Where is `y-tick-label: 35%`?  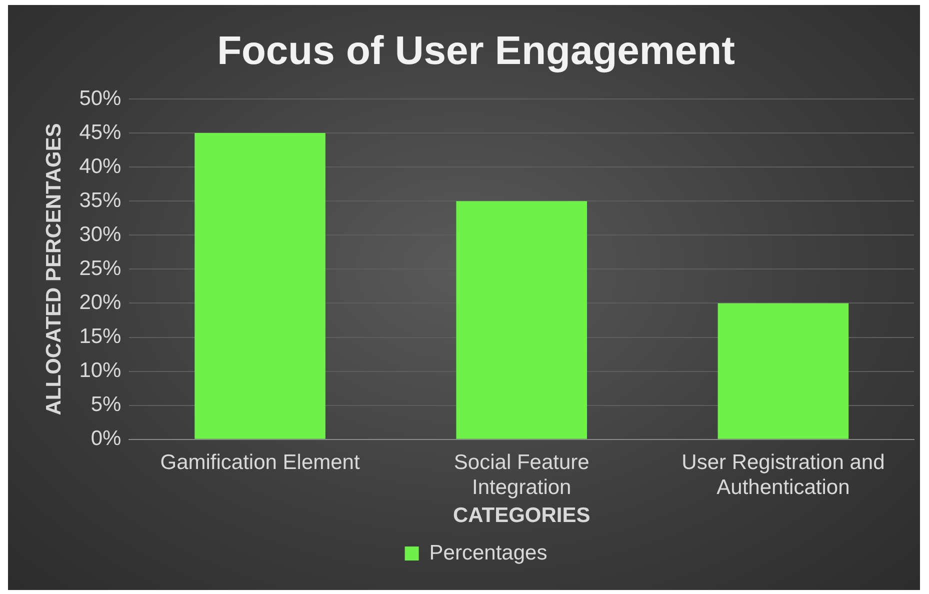 y-tick-label: 35% is located at coordinates (100, 200).